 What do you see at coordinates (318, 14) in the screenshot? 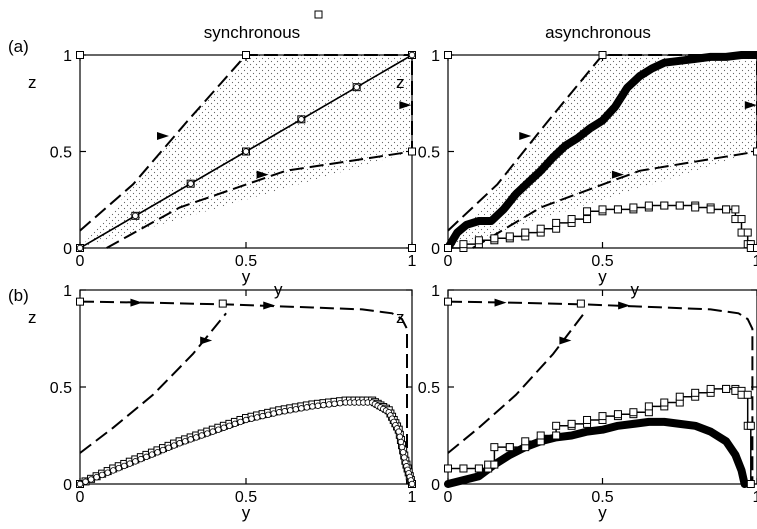
I see `legend-square-marker` at bounding box center [318, 14].